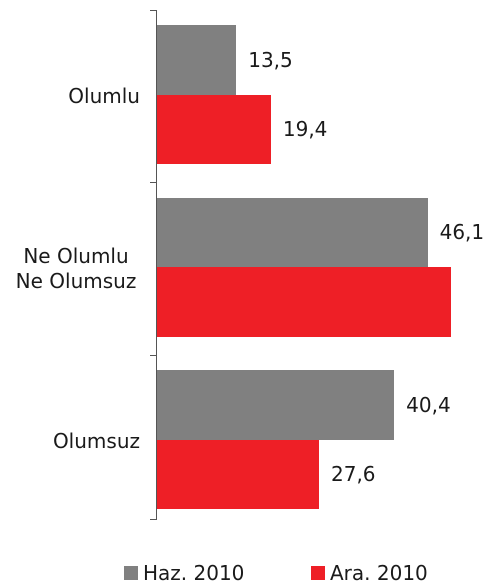 The height and width of the screenshot is (585, 494). Describe the element at coordinates (194, 573) in the screenshot. I see `legend-label: Haz. 2010` at that location.